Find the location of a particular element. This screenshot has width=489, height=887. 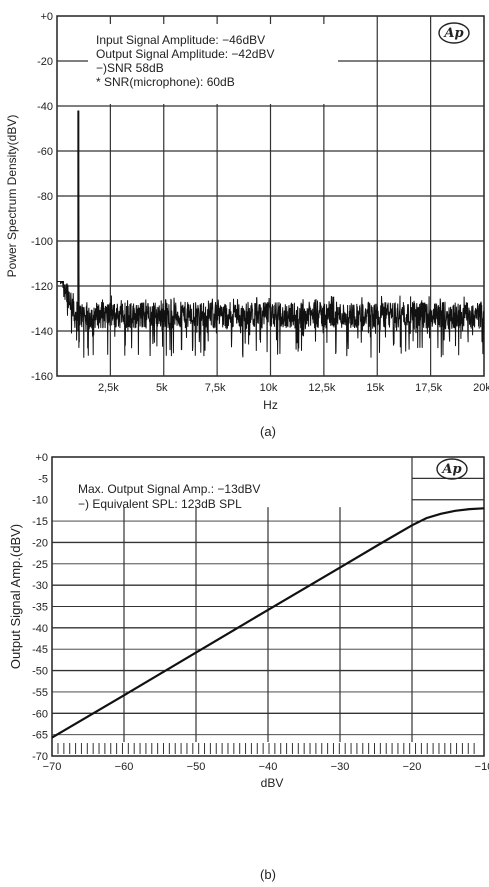

x-tick-label: 12,5k is located at coordinates (321, 388).